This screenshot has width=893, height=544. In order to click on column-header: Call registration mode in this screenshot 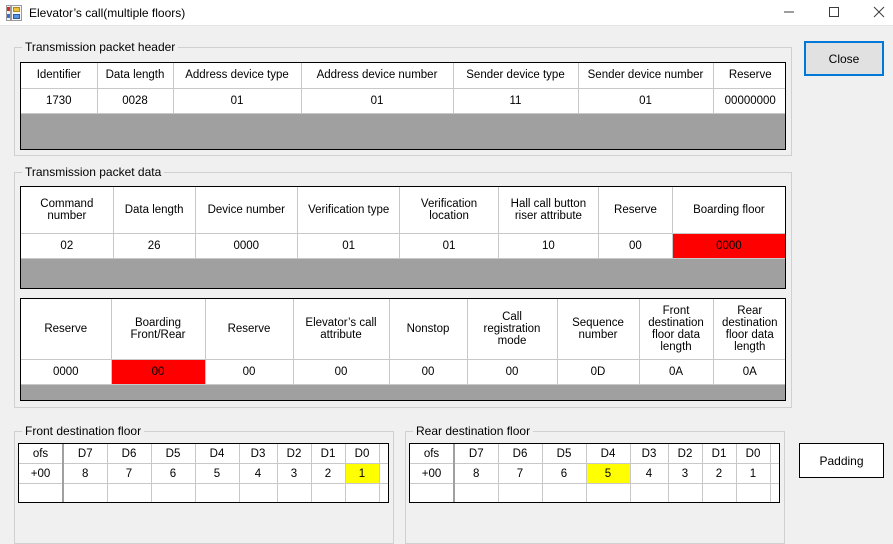, I will do `click(512, 329)`.